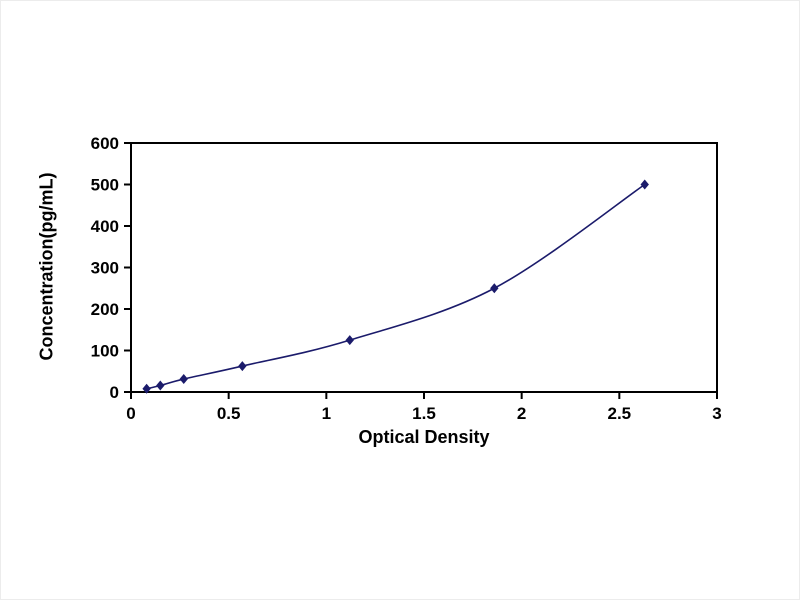 This screenshot has width=800, height=600. I want to click on x-axis-title: Optical Density, so click(424, 437).